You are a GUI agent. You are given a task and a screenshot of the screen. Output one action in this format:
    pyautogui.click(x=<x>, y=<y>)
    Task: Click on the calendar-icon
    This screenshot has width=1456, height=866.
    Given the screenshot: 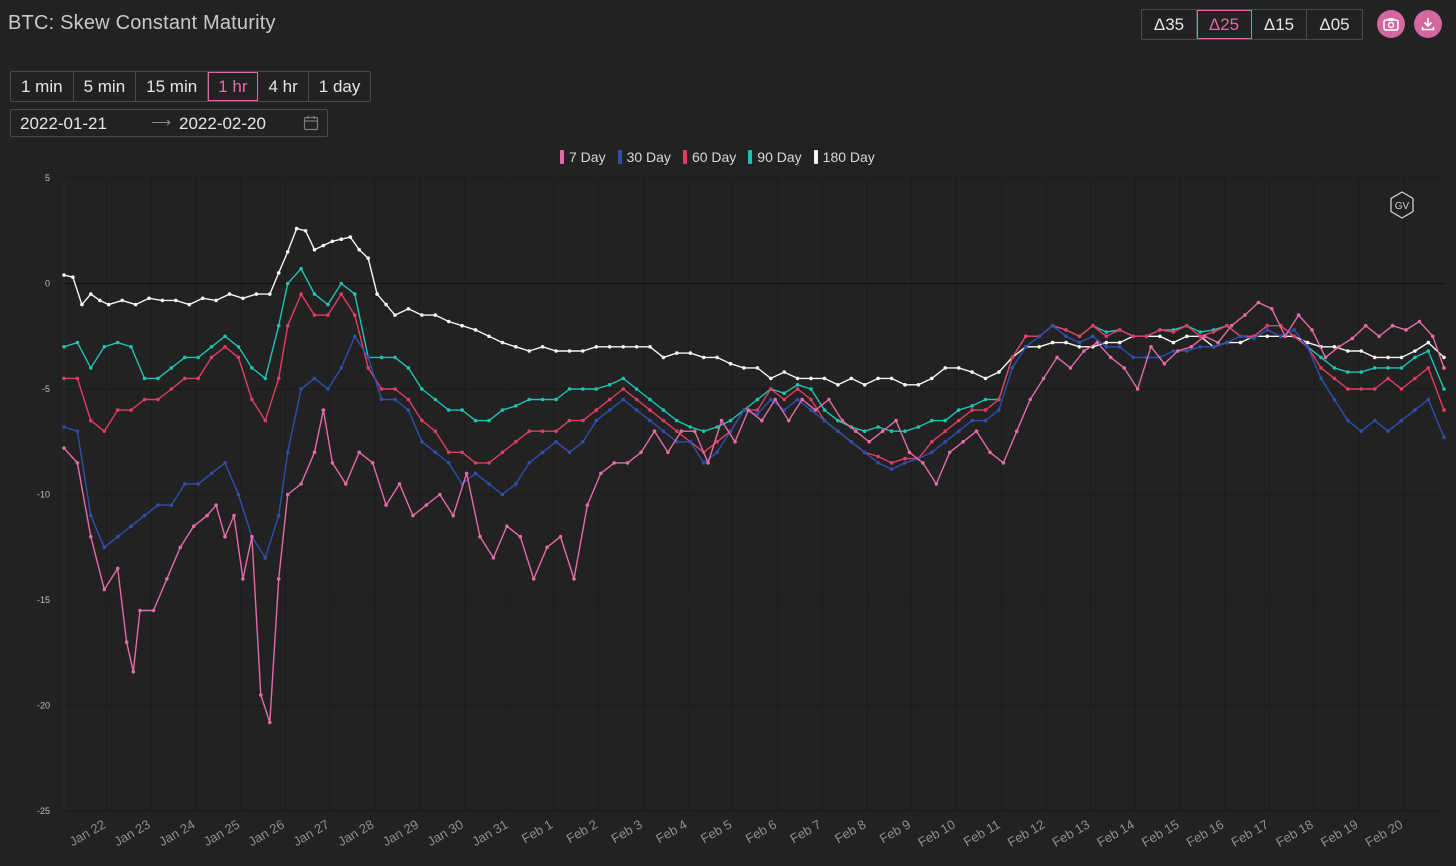 What is the action you would take?
    pyautogui.click(x=311, y=123)
    